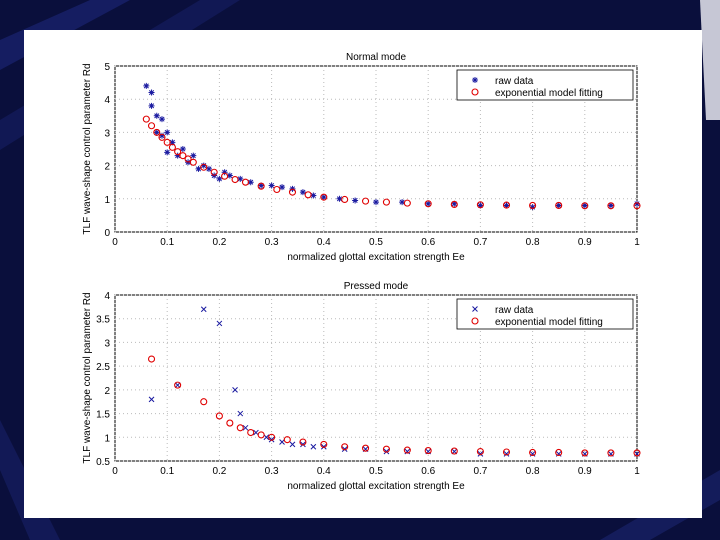 This screenshot has height=540, width=720. I want to click on y-tick-label: 2.5, so click(103, 367).